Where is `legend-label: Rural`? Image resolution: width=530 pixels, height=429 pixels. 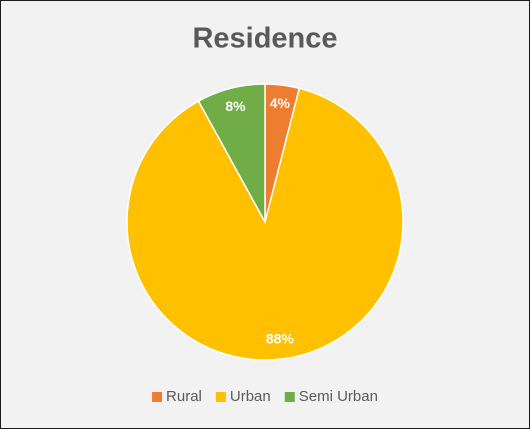 legend-label: Rural is located at coordinates (184, 396).